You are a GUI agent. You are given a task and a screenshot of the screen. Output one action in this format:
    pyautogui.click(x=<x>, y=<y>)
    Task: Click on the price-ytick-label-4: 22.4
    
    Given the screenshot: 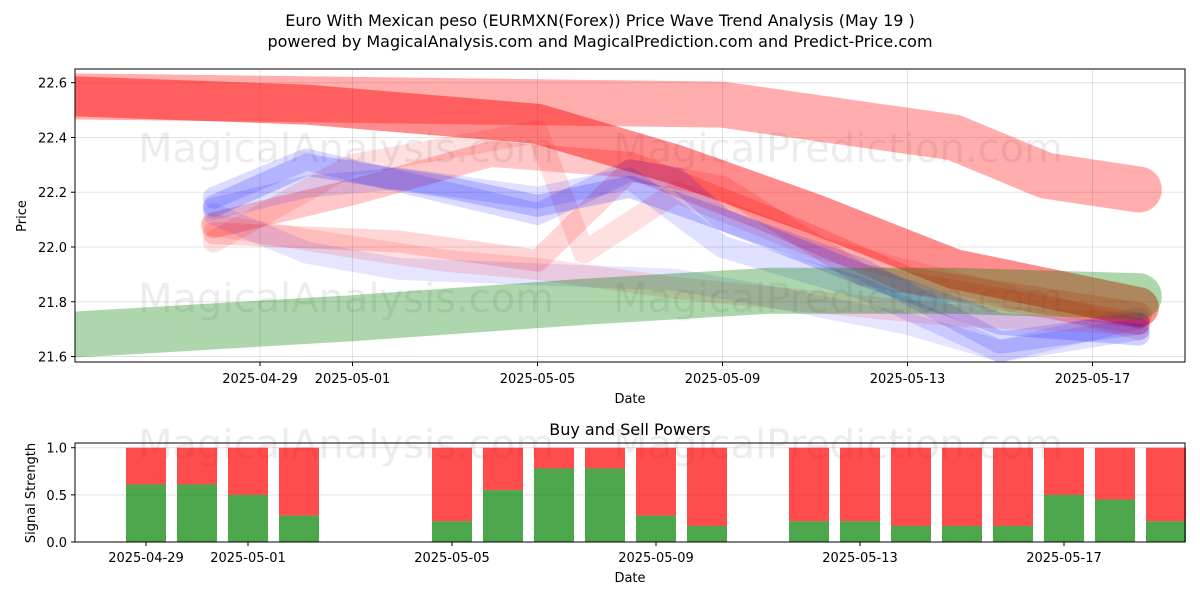 What is the action you would take?
    pyautogui.click(x=52, y=138)
    